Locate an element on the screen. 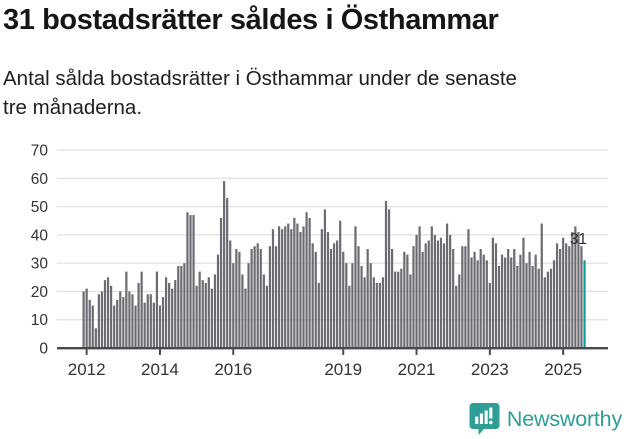 The width and height of the screenshot is (631, 439). x-axis-tick-label: 2023 is located at coordinates (490, 369).